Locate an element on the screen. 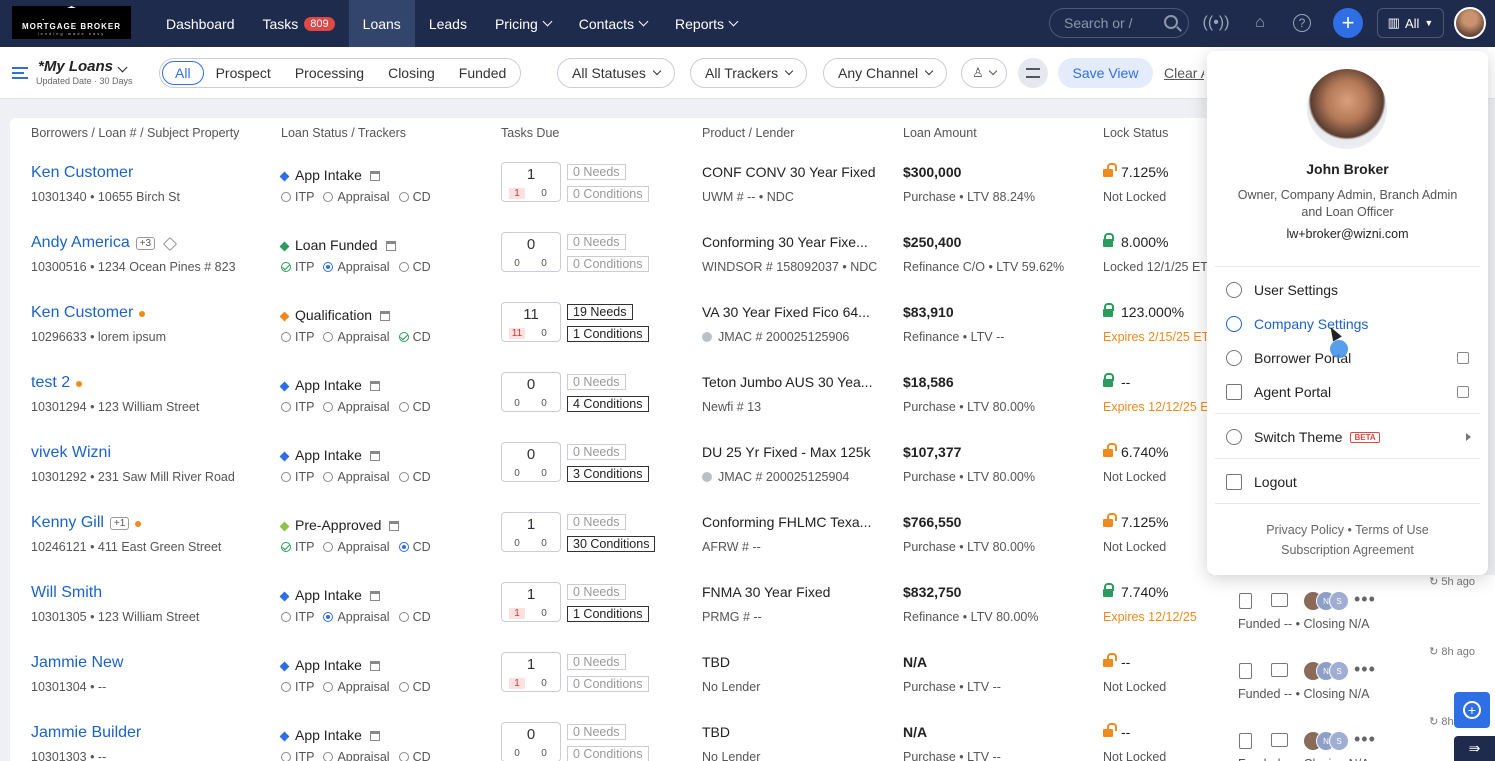 The width and height of the screenshot is (1495, 761). search-box is located at coordinates (1119, 23).